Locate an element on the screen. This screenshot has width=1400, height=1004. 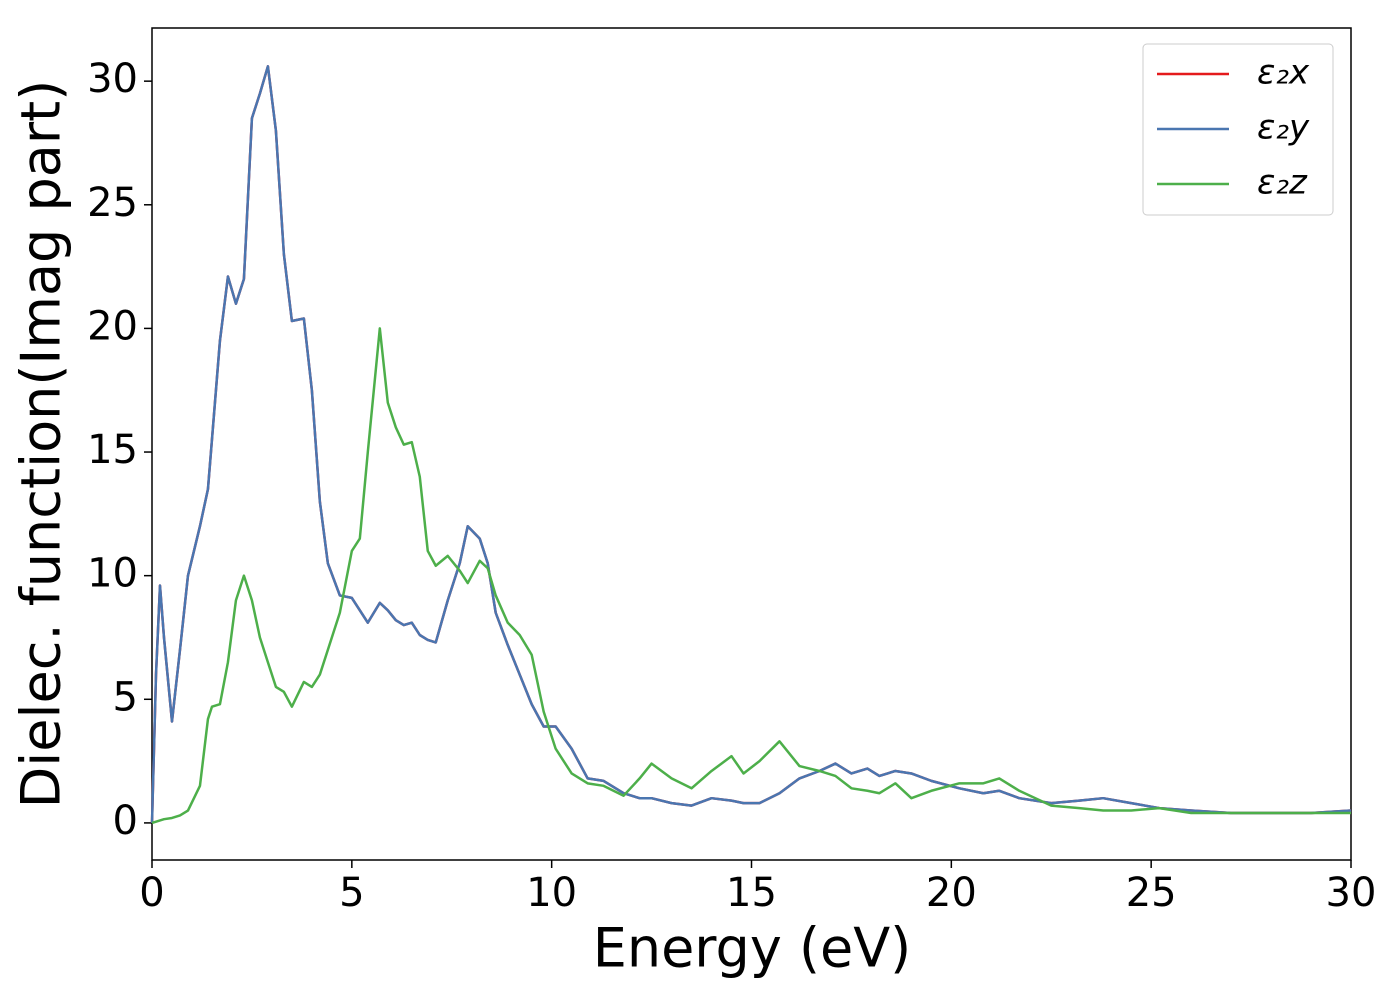
x-tick-label: 25 is located at coordinates (1151, 893).